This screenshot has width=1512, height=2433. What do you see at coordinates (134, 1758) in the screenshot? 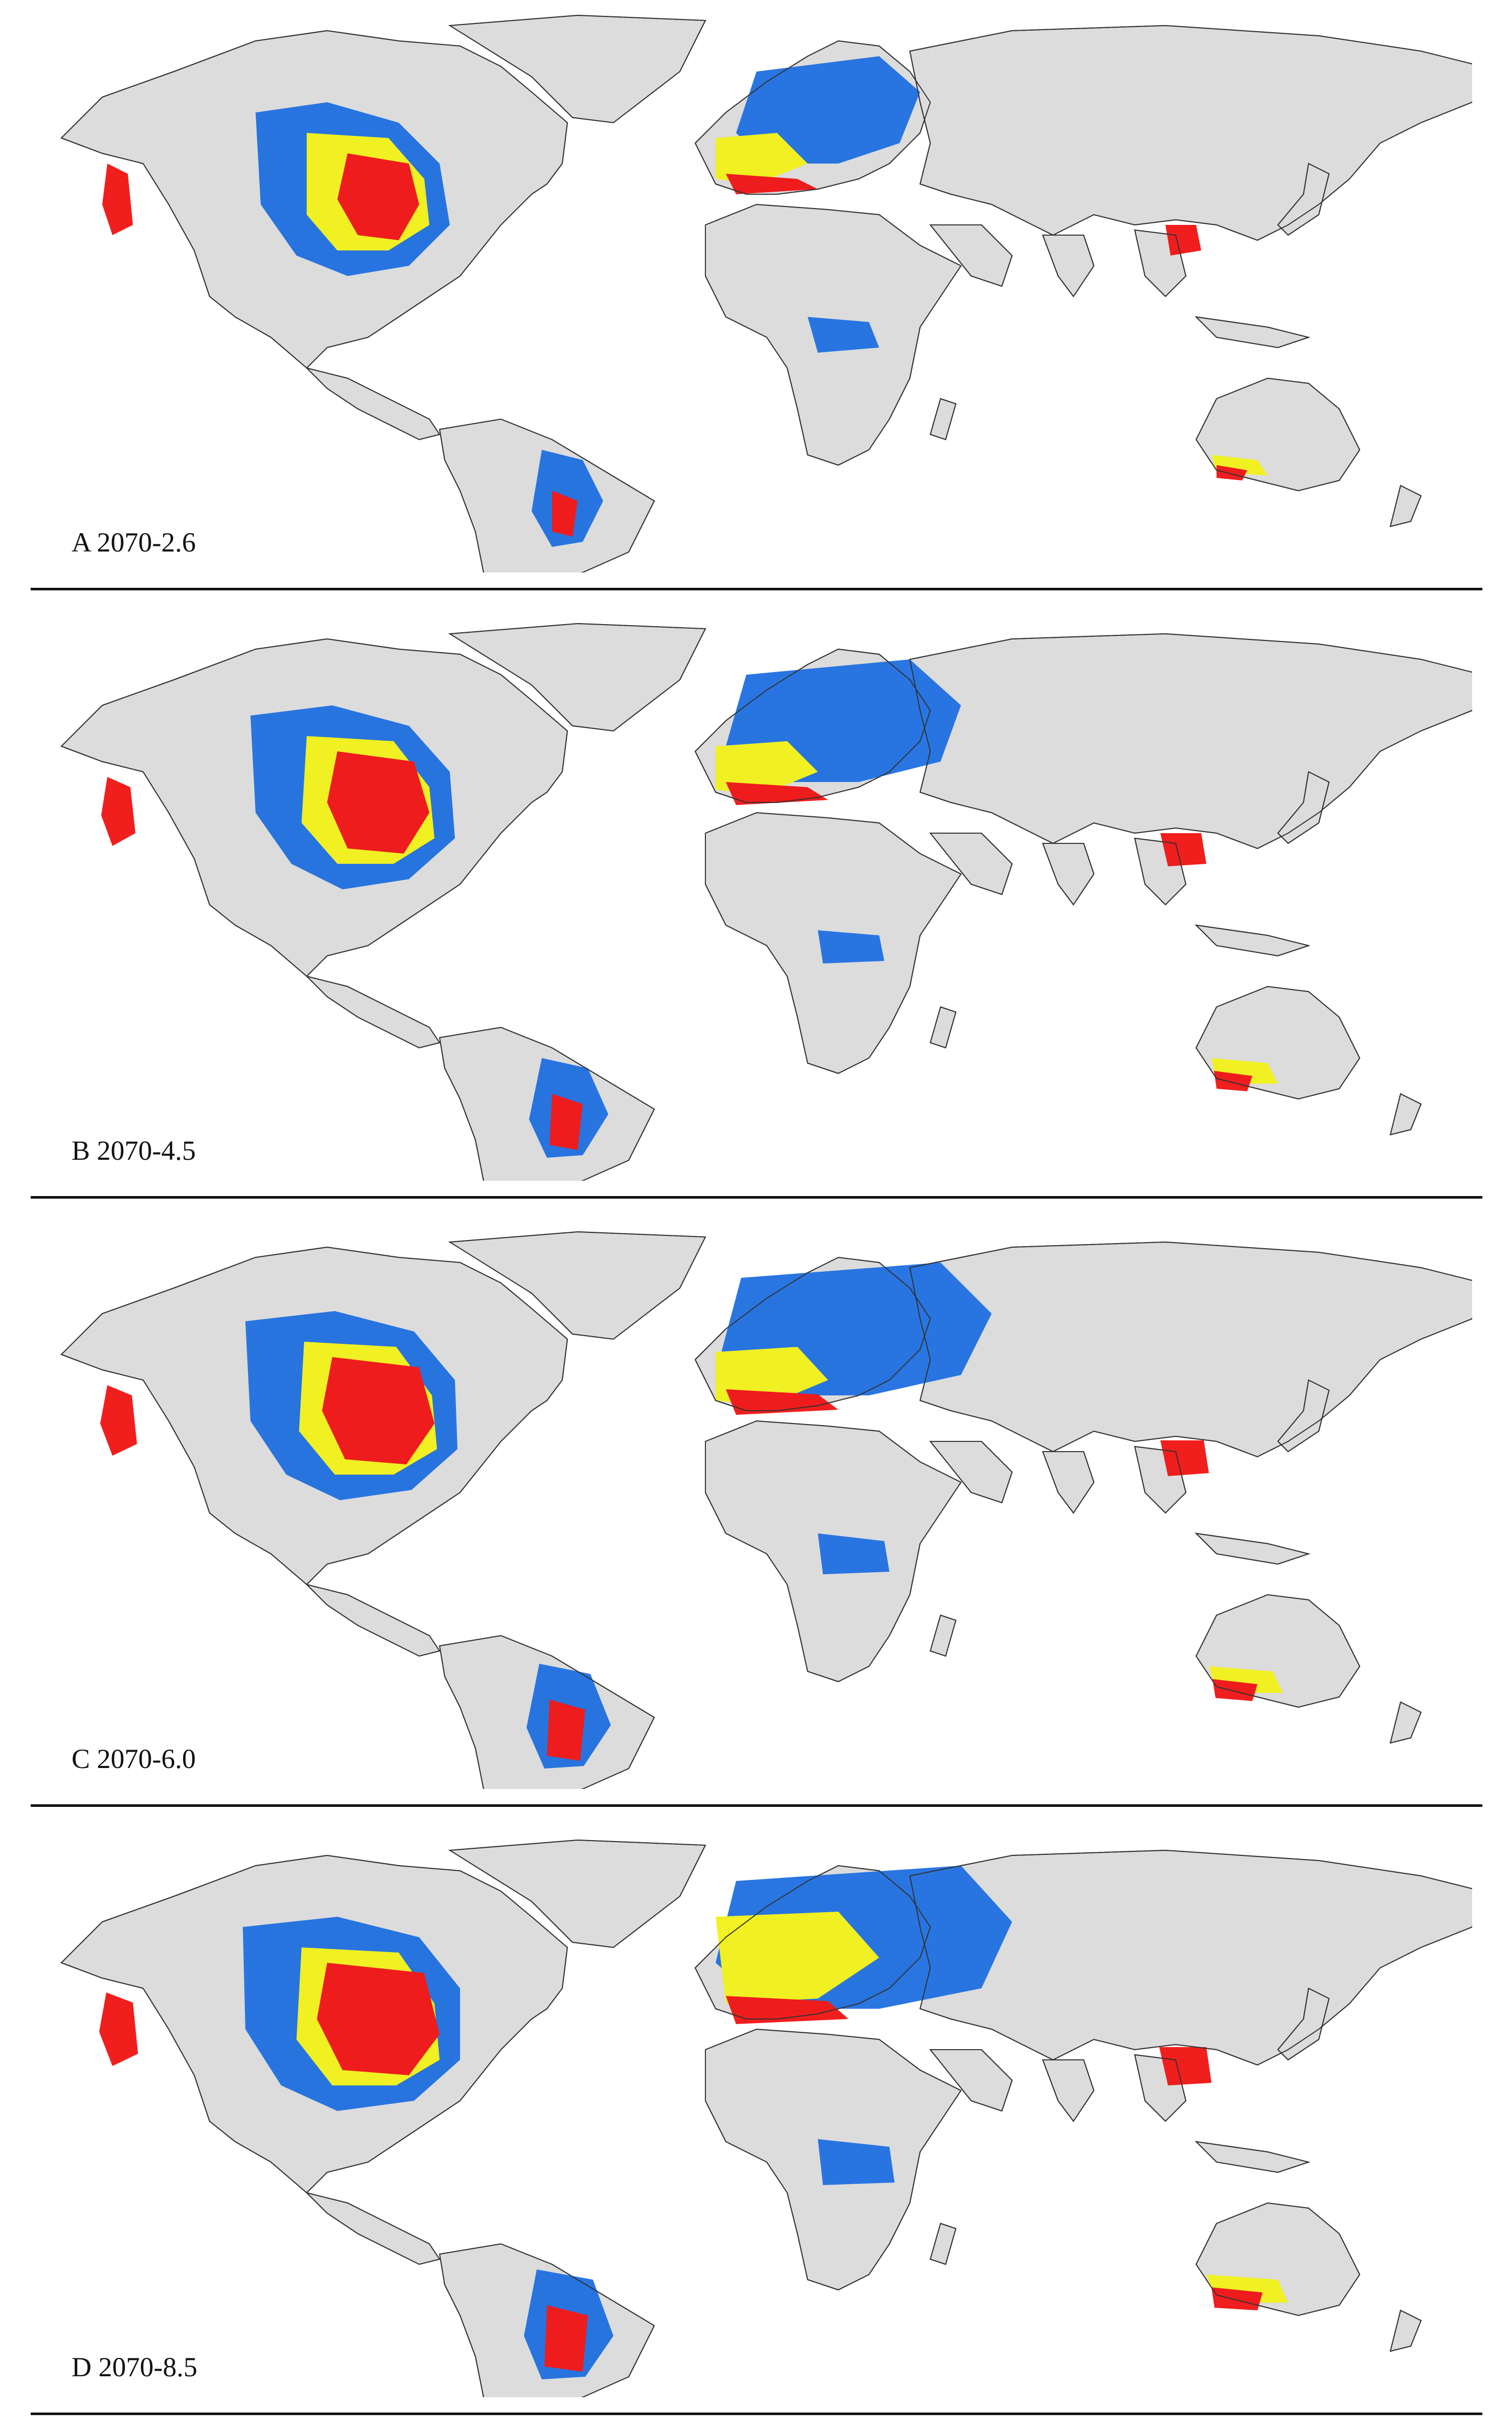
I see `panel-label: C 2070-6.0` at bounding box center [134, 1758].